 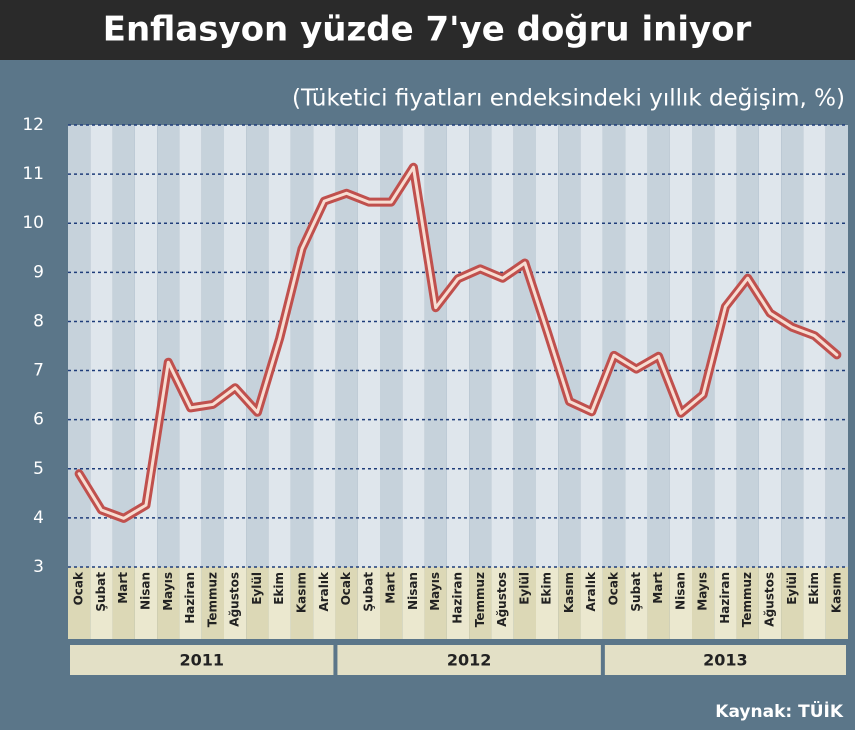 What do you see at coordinates (38, 518) in the screenshot?
I see `y-tick-label: 4` at bounding box center [38, 518].